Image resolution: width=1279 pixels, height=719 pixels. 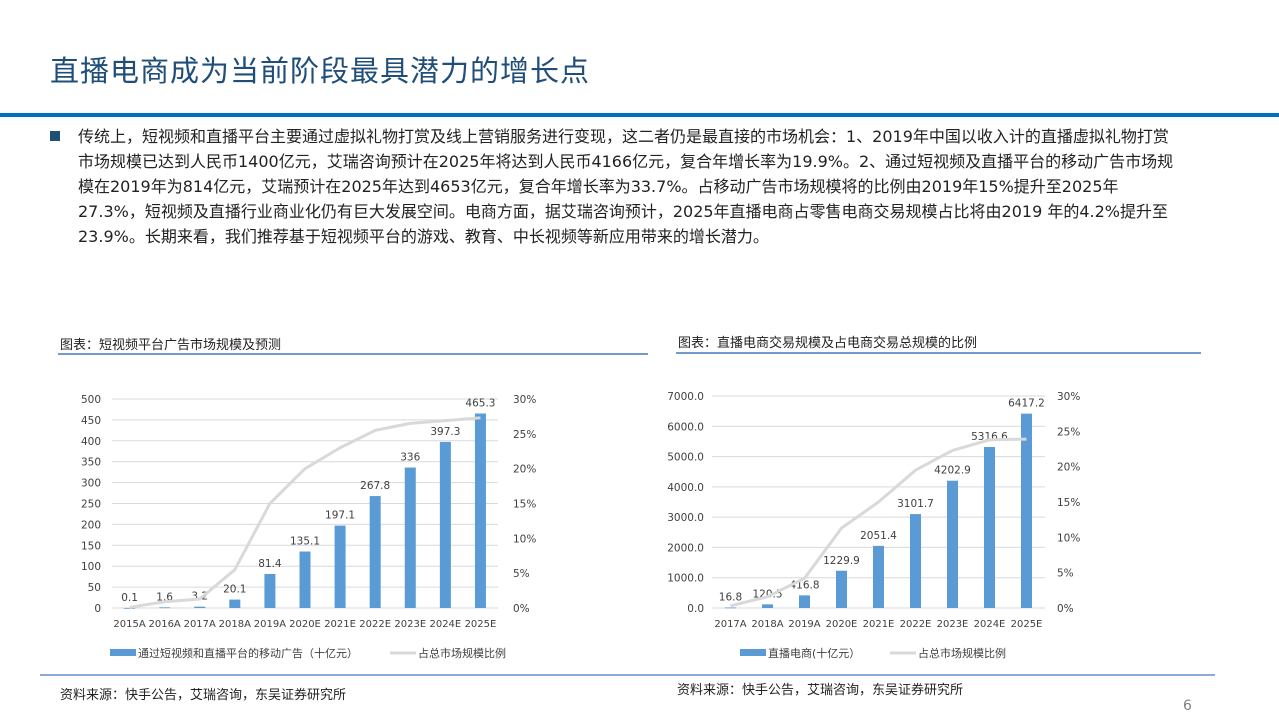 What do you see at coordinates (480, 404) in the screenshot?
I see `bar-value-label: 465.3` at bounding box center [480, 404].